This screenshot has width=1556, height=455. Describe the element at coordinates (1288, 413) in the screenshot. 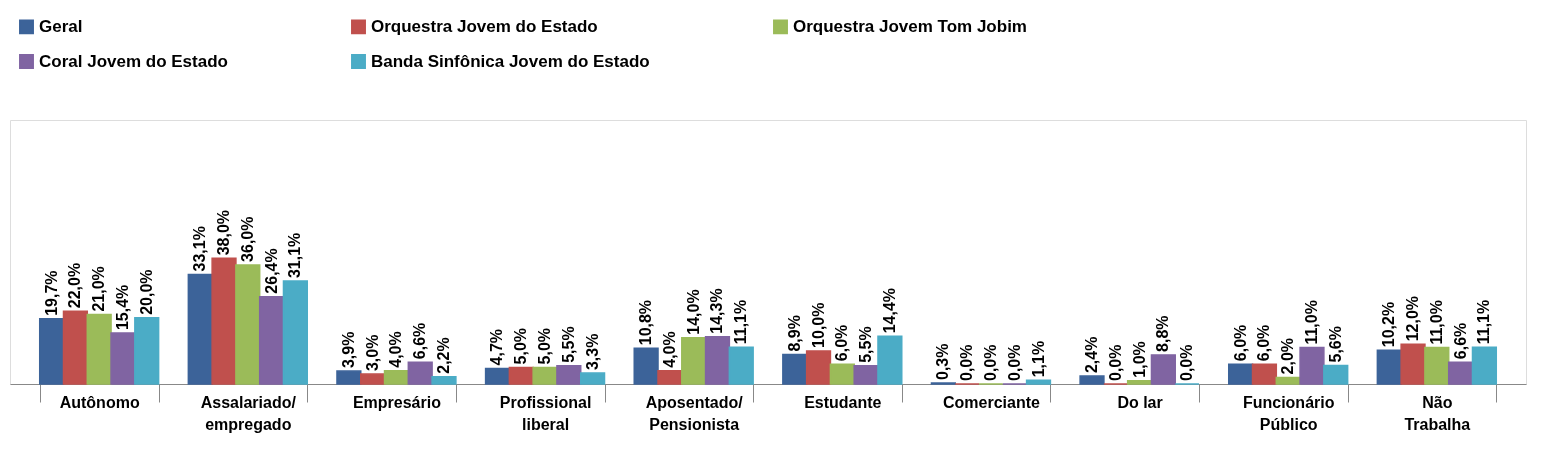

I see `x-tick-label: Funcionário Público` at that location.